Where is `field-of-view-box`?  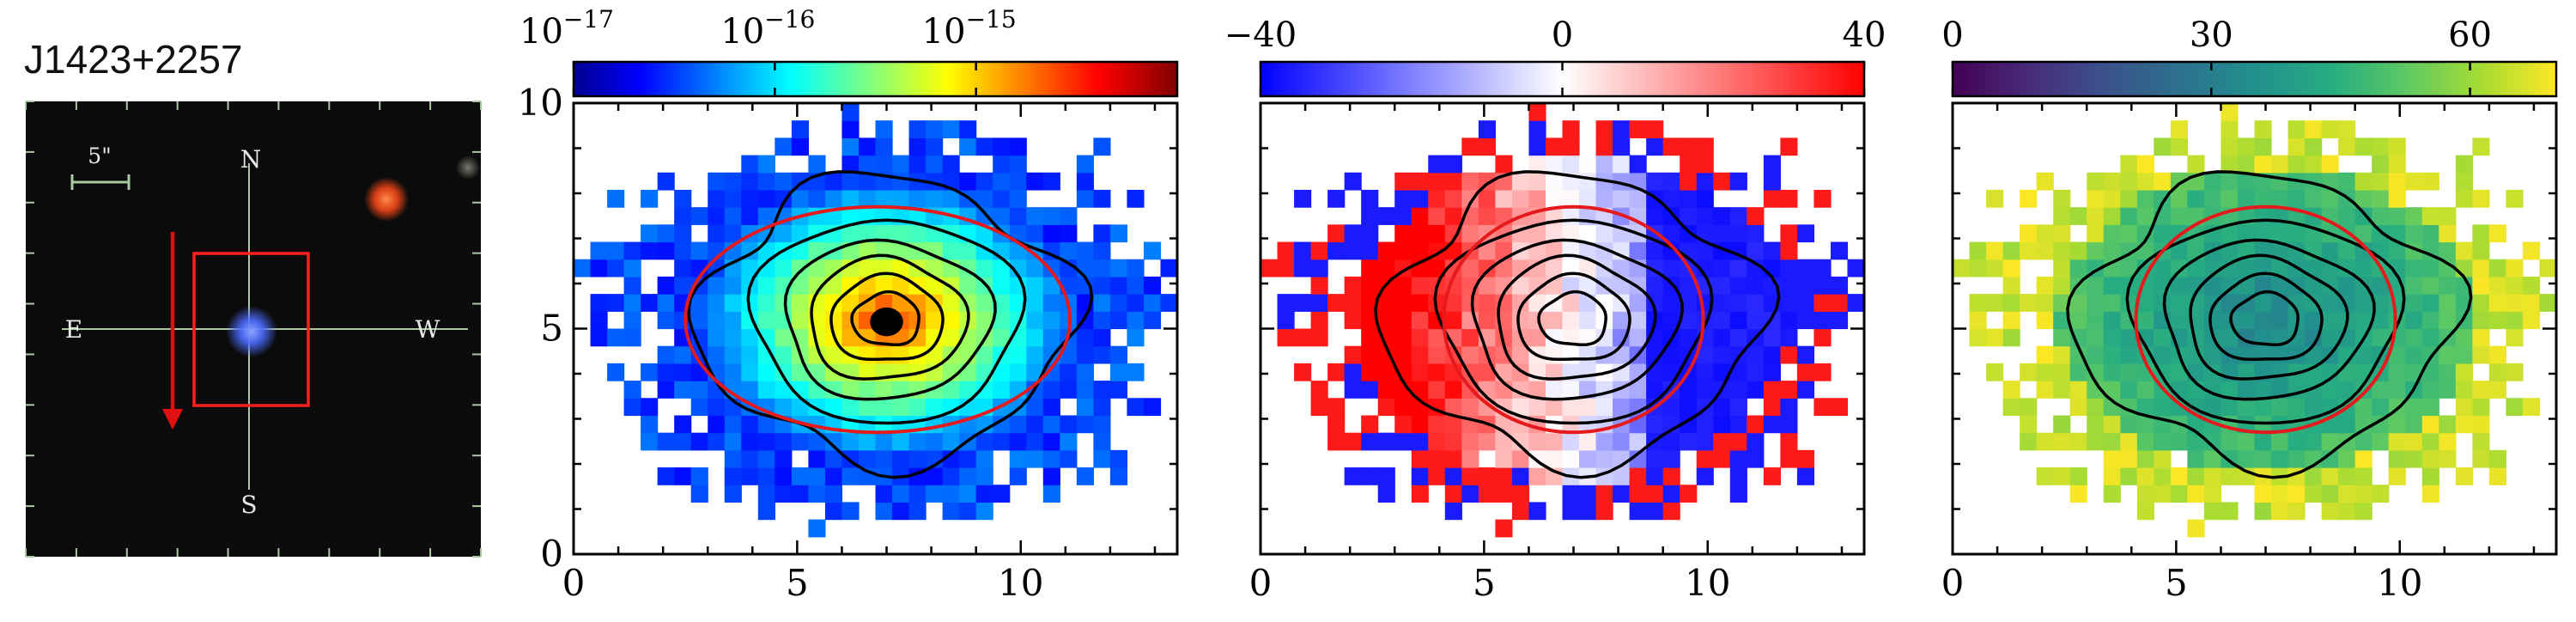
field-of-view-box is located at coordinates (251, 329).